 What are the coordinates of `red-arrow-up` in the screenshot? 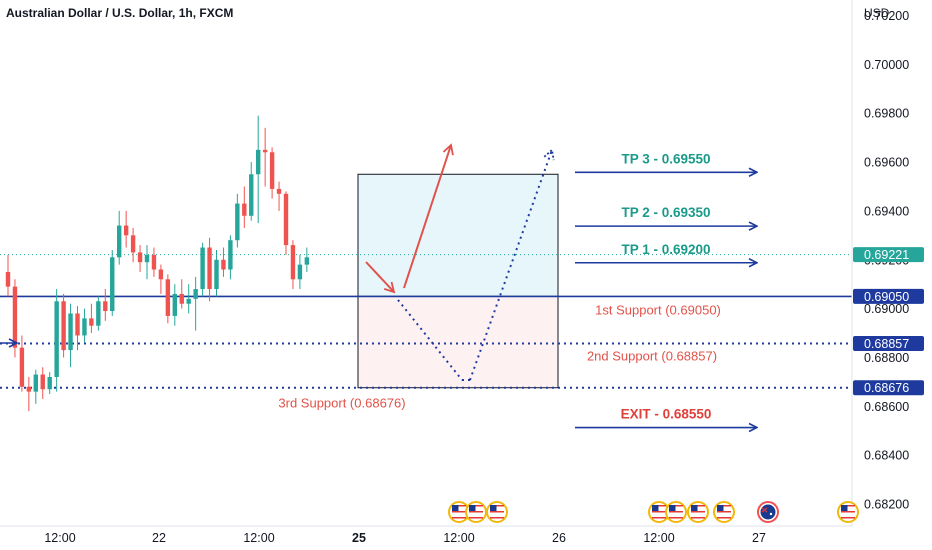 It's located at (428, 216).